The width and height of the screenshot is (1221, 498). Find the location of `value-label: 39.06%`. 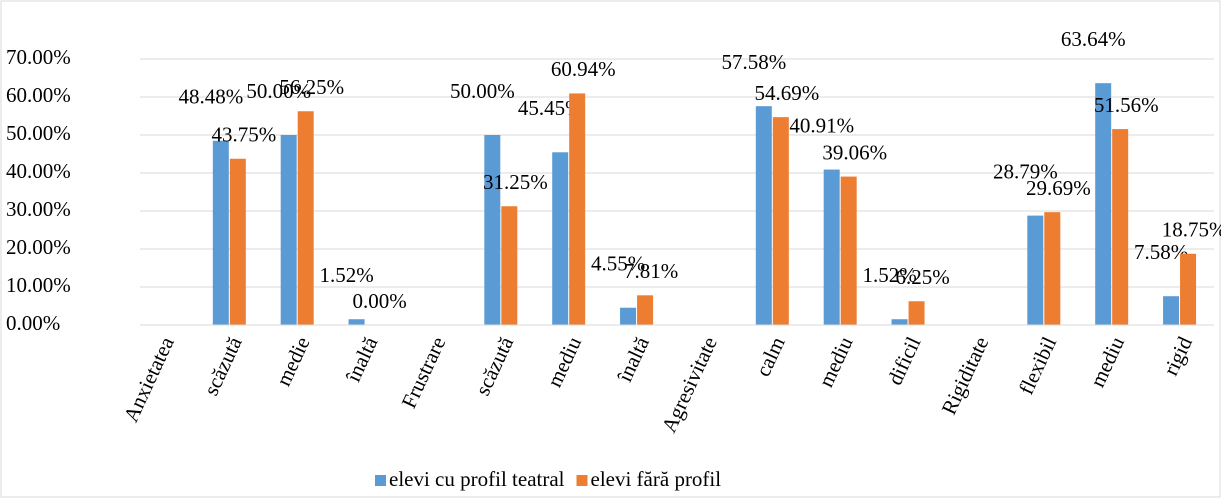

value-label: 39.06% is located at coordinates (854, 152).